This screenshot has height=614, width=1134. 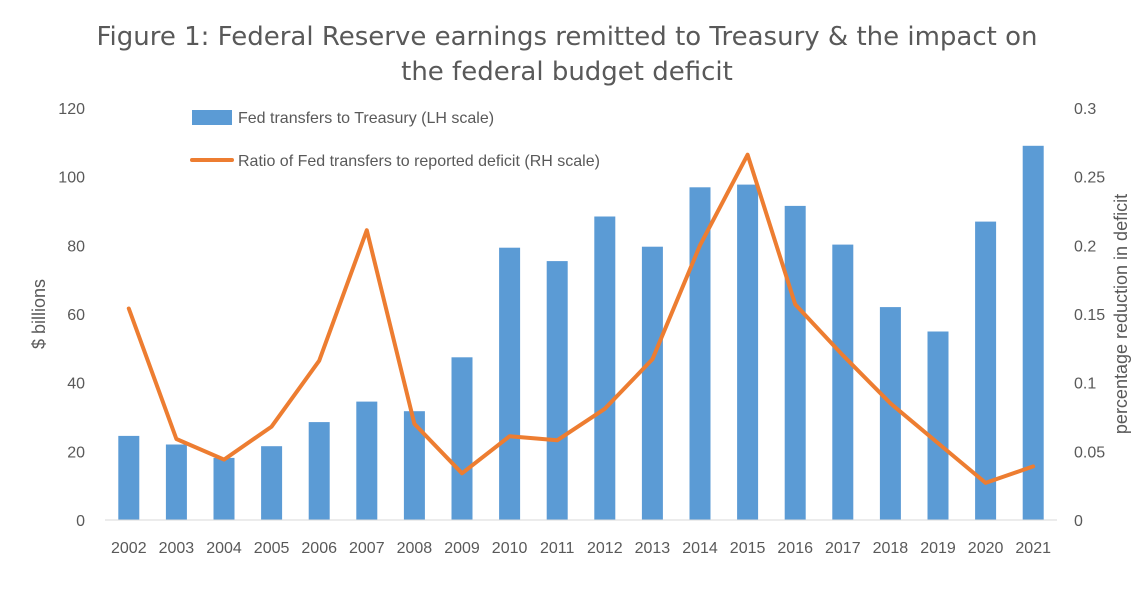 What do you see at coordinates (1121, 314) in the screenshot?
I see `y-right-axis-title: percentage reduction in deficit` at bounding box center [1121, 314].